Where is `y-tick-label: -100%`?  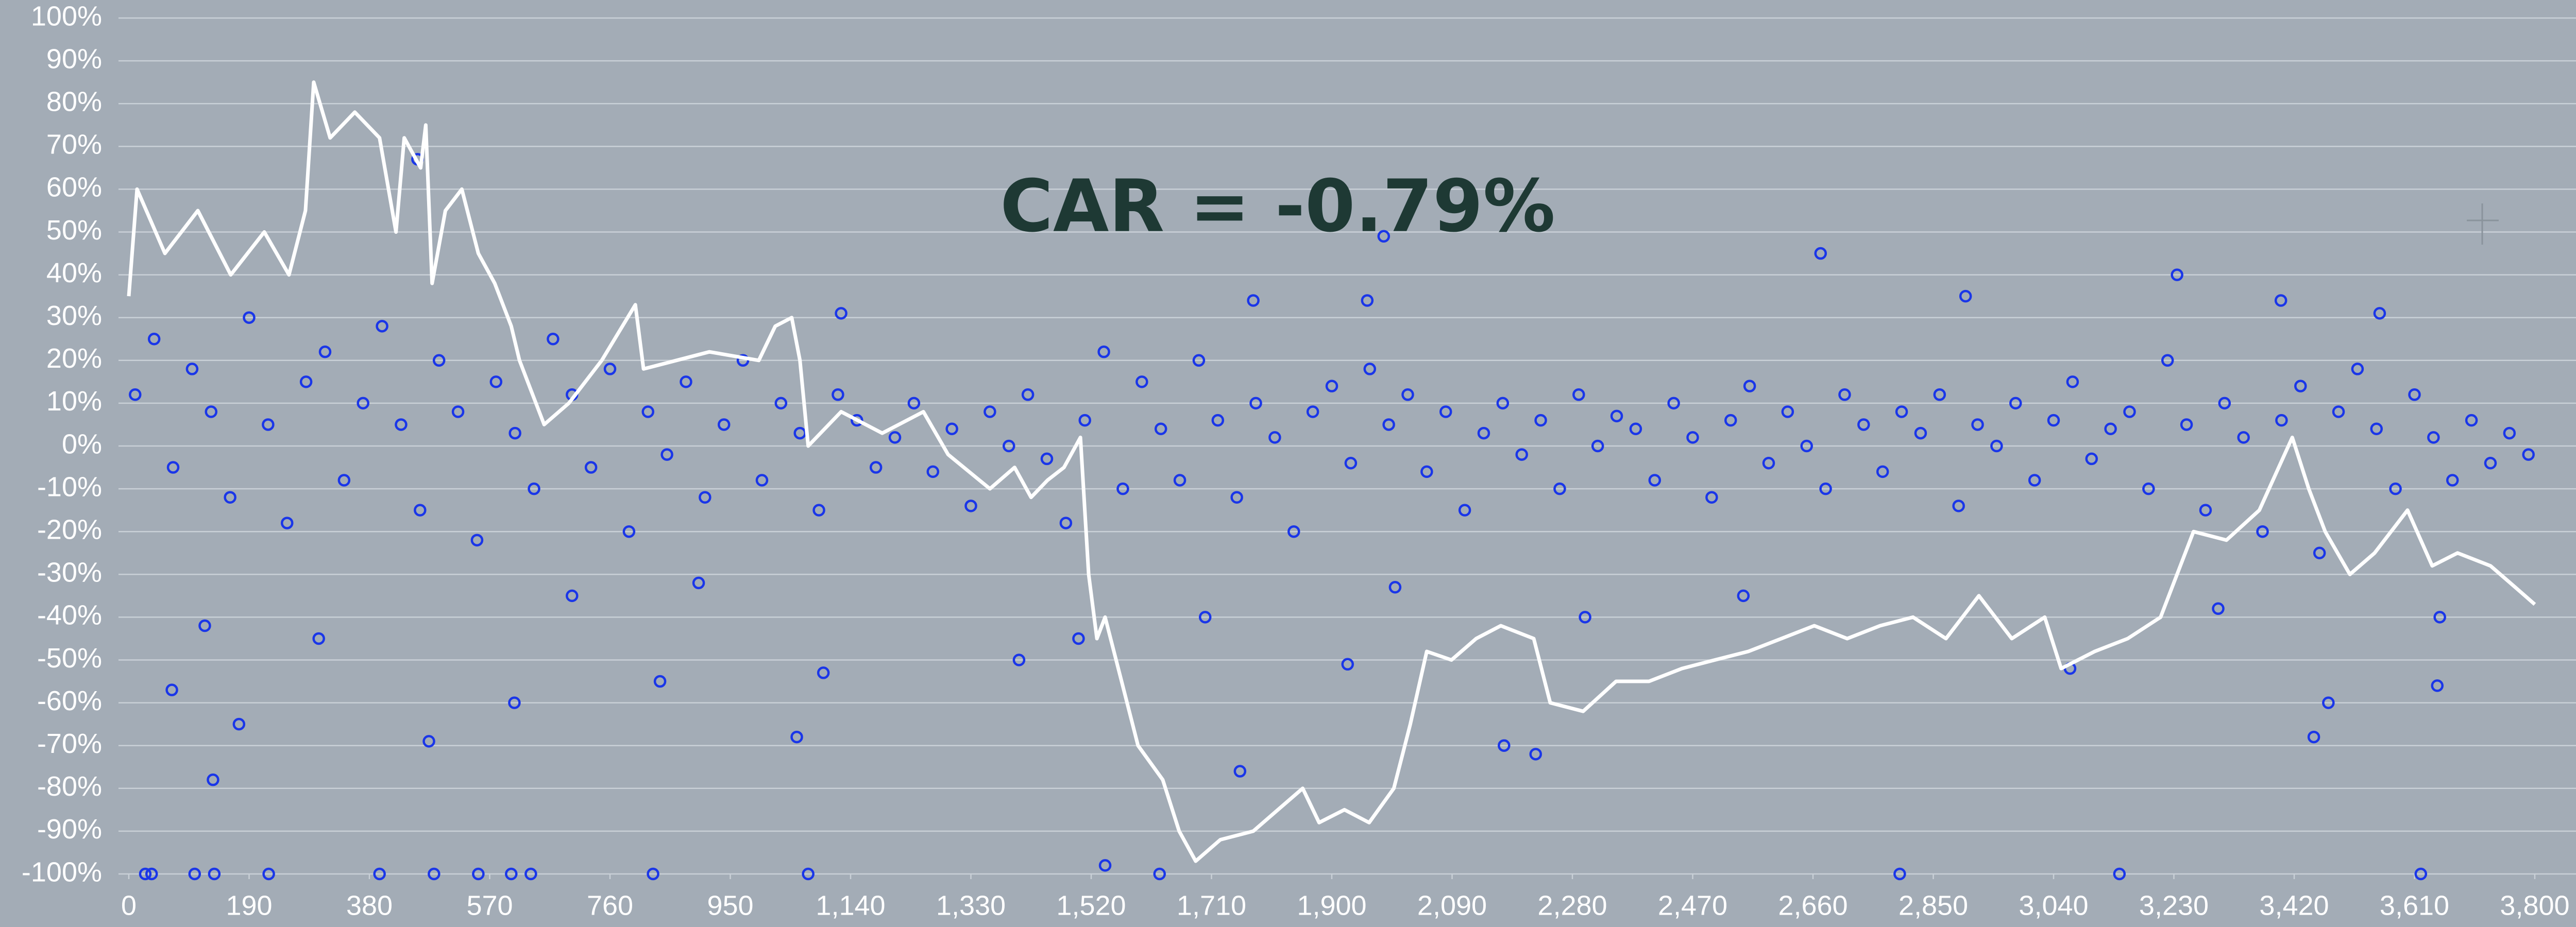 y-tick-label: -100% is located at coordinates (62, 871).